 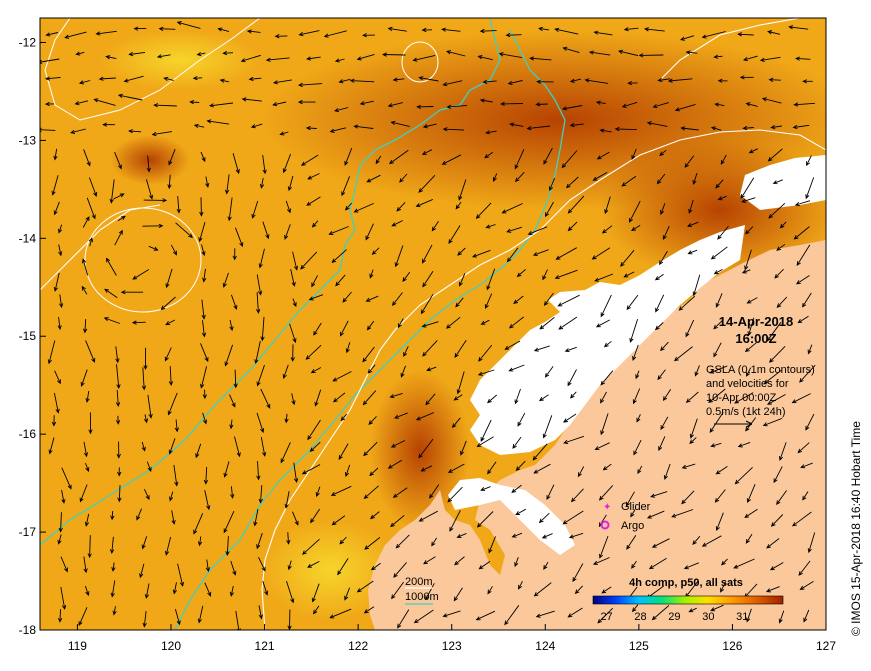 I want to click on argo-legend-label: Argo, so click(x=632, y=526).